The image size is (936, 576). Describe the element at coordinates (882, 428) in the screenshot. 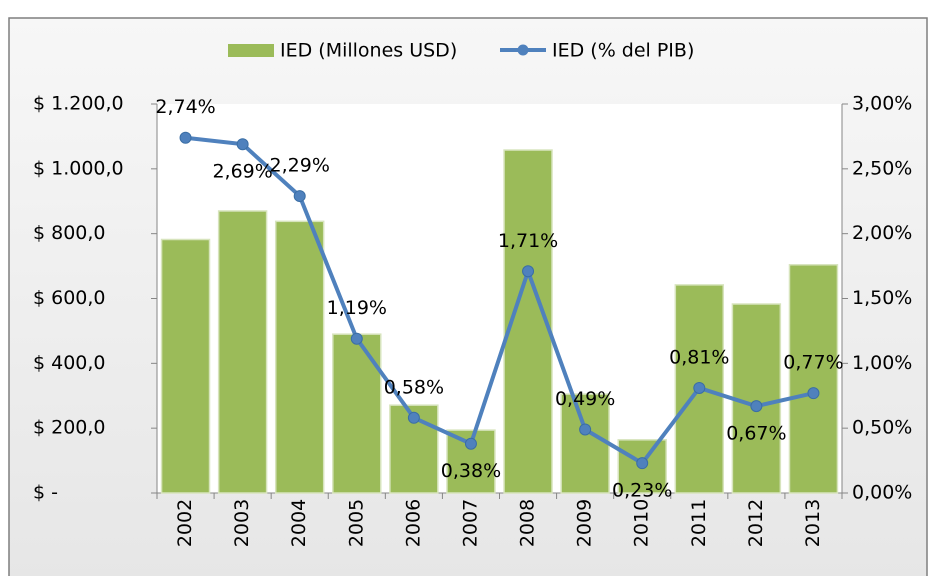

I see `y2-tick-label: 0,50%` at that location.